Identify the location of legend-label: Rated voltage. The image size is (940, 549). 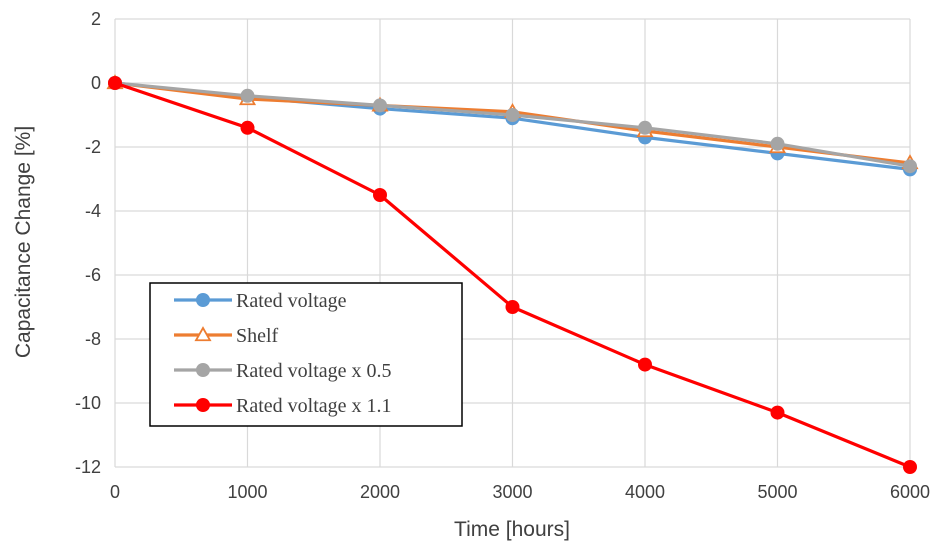
(291, 301).